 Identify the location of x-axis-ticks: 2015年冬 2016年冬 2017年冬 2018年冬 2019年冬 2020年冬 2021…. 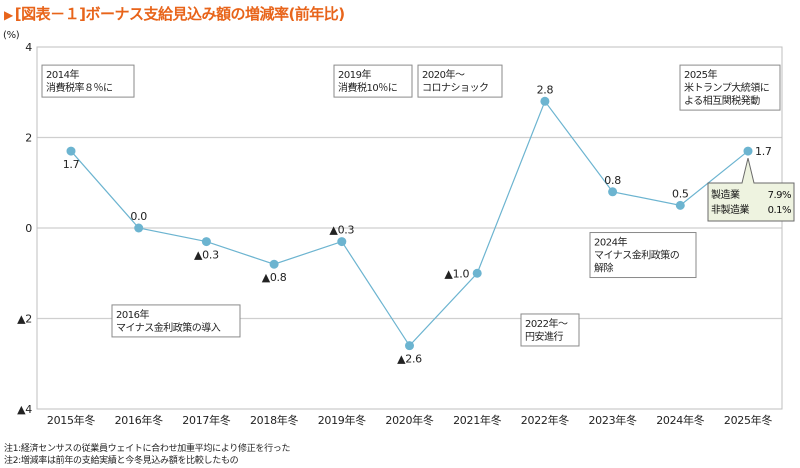
(410, 420).